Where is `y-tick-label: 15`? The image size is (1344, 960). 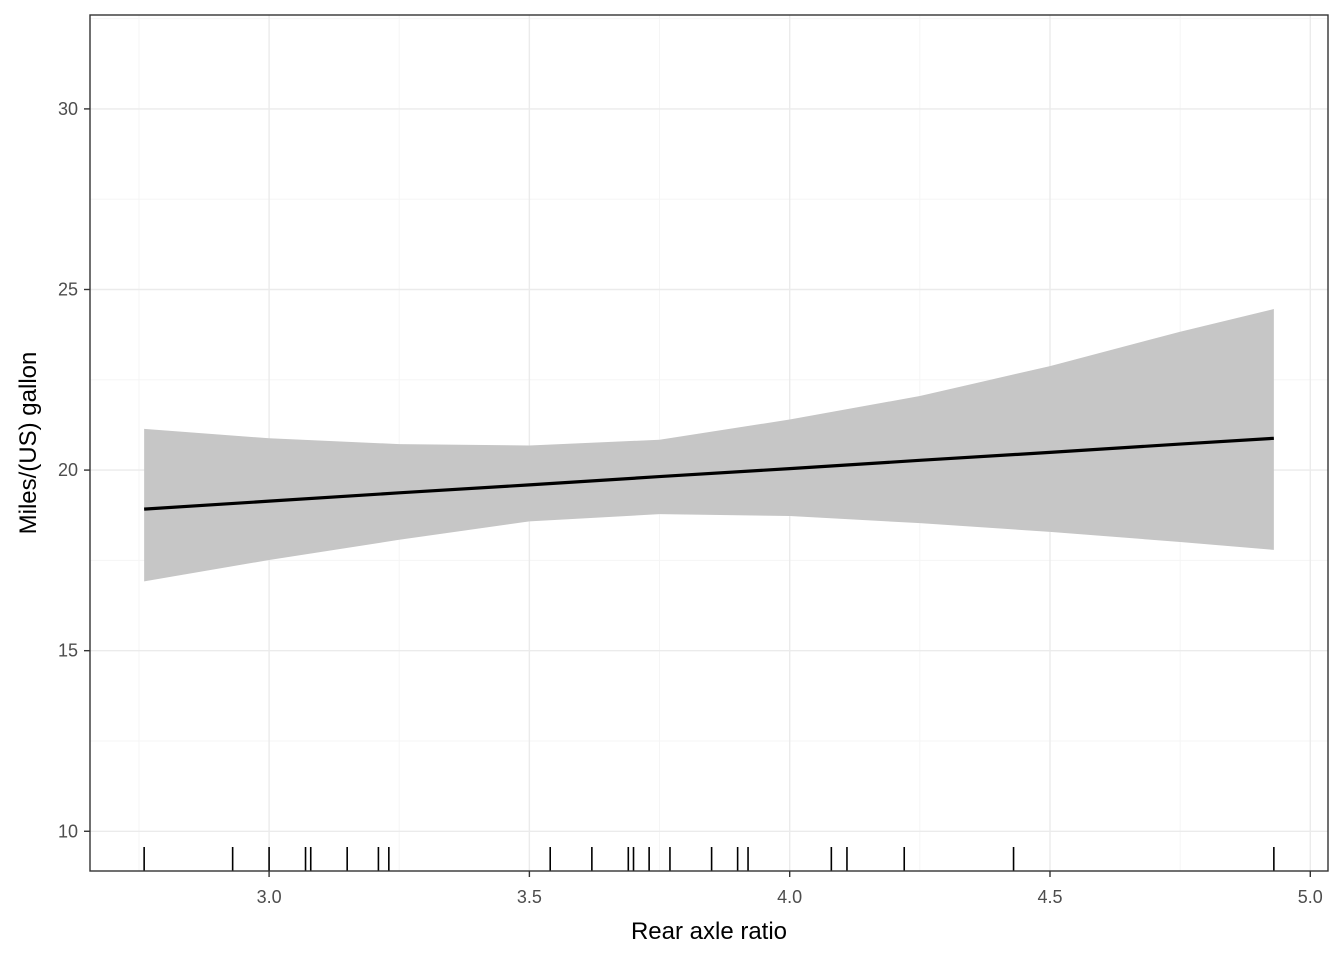
y-tick-label: 15 is located at coordinates (68, 651).